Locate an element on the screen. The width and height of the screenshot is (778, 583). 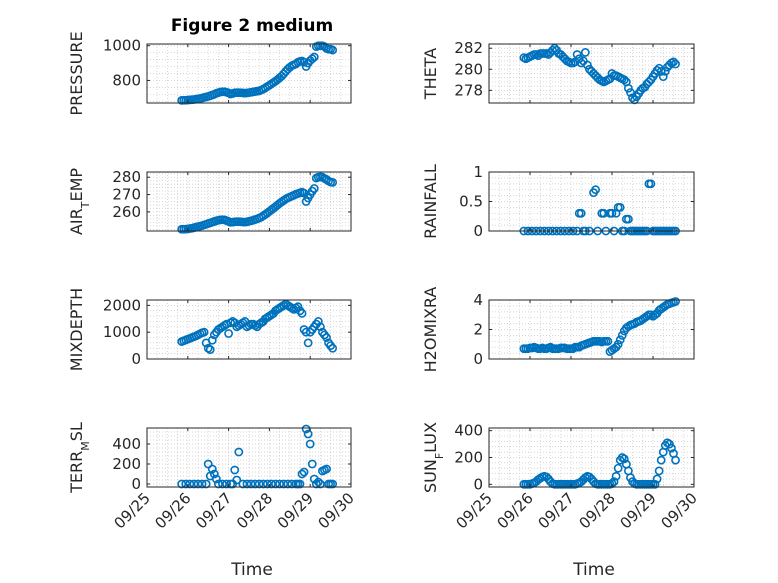
y-tick-label: 0.5 is located at coordinates (471, 202).